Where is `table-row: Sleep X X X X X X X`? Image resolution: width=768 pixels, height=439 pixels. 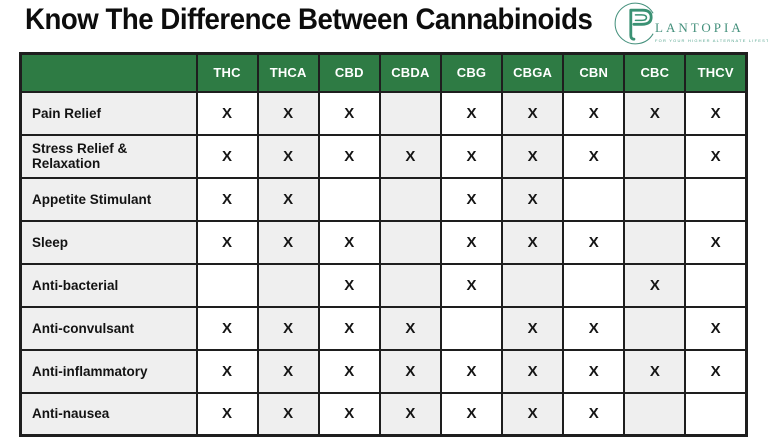
table-row: Sleep X X X X X X X is located at coordinates (383, 242).